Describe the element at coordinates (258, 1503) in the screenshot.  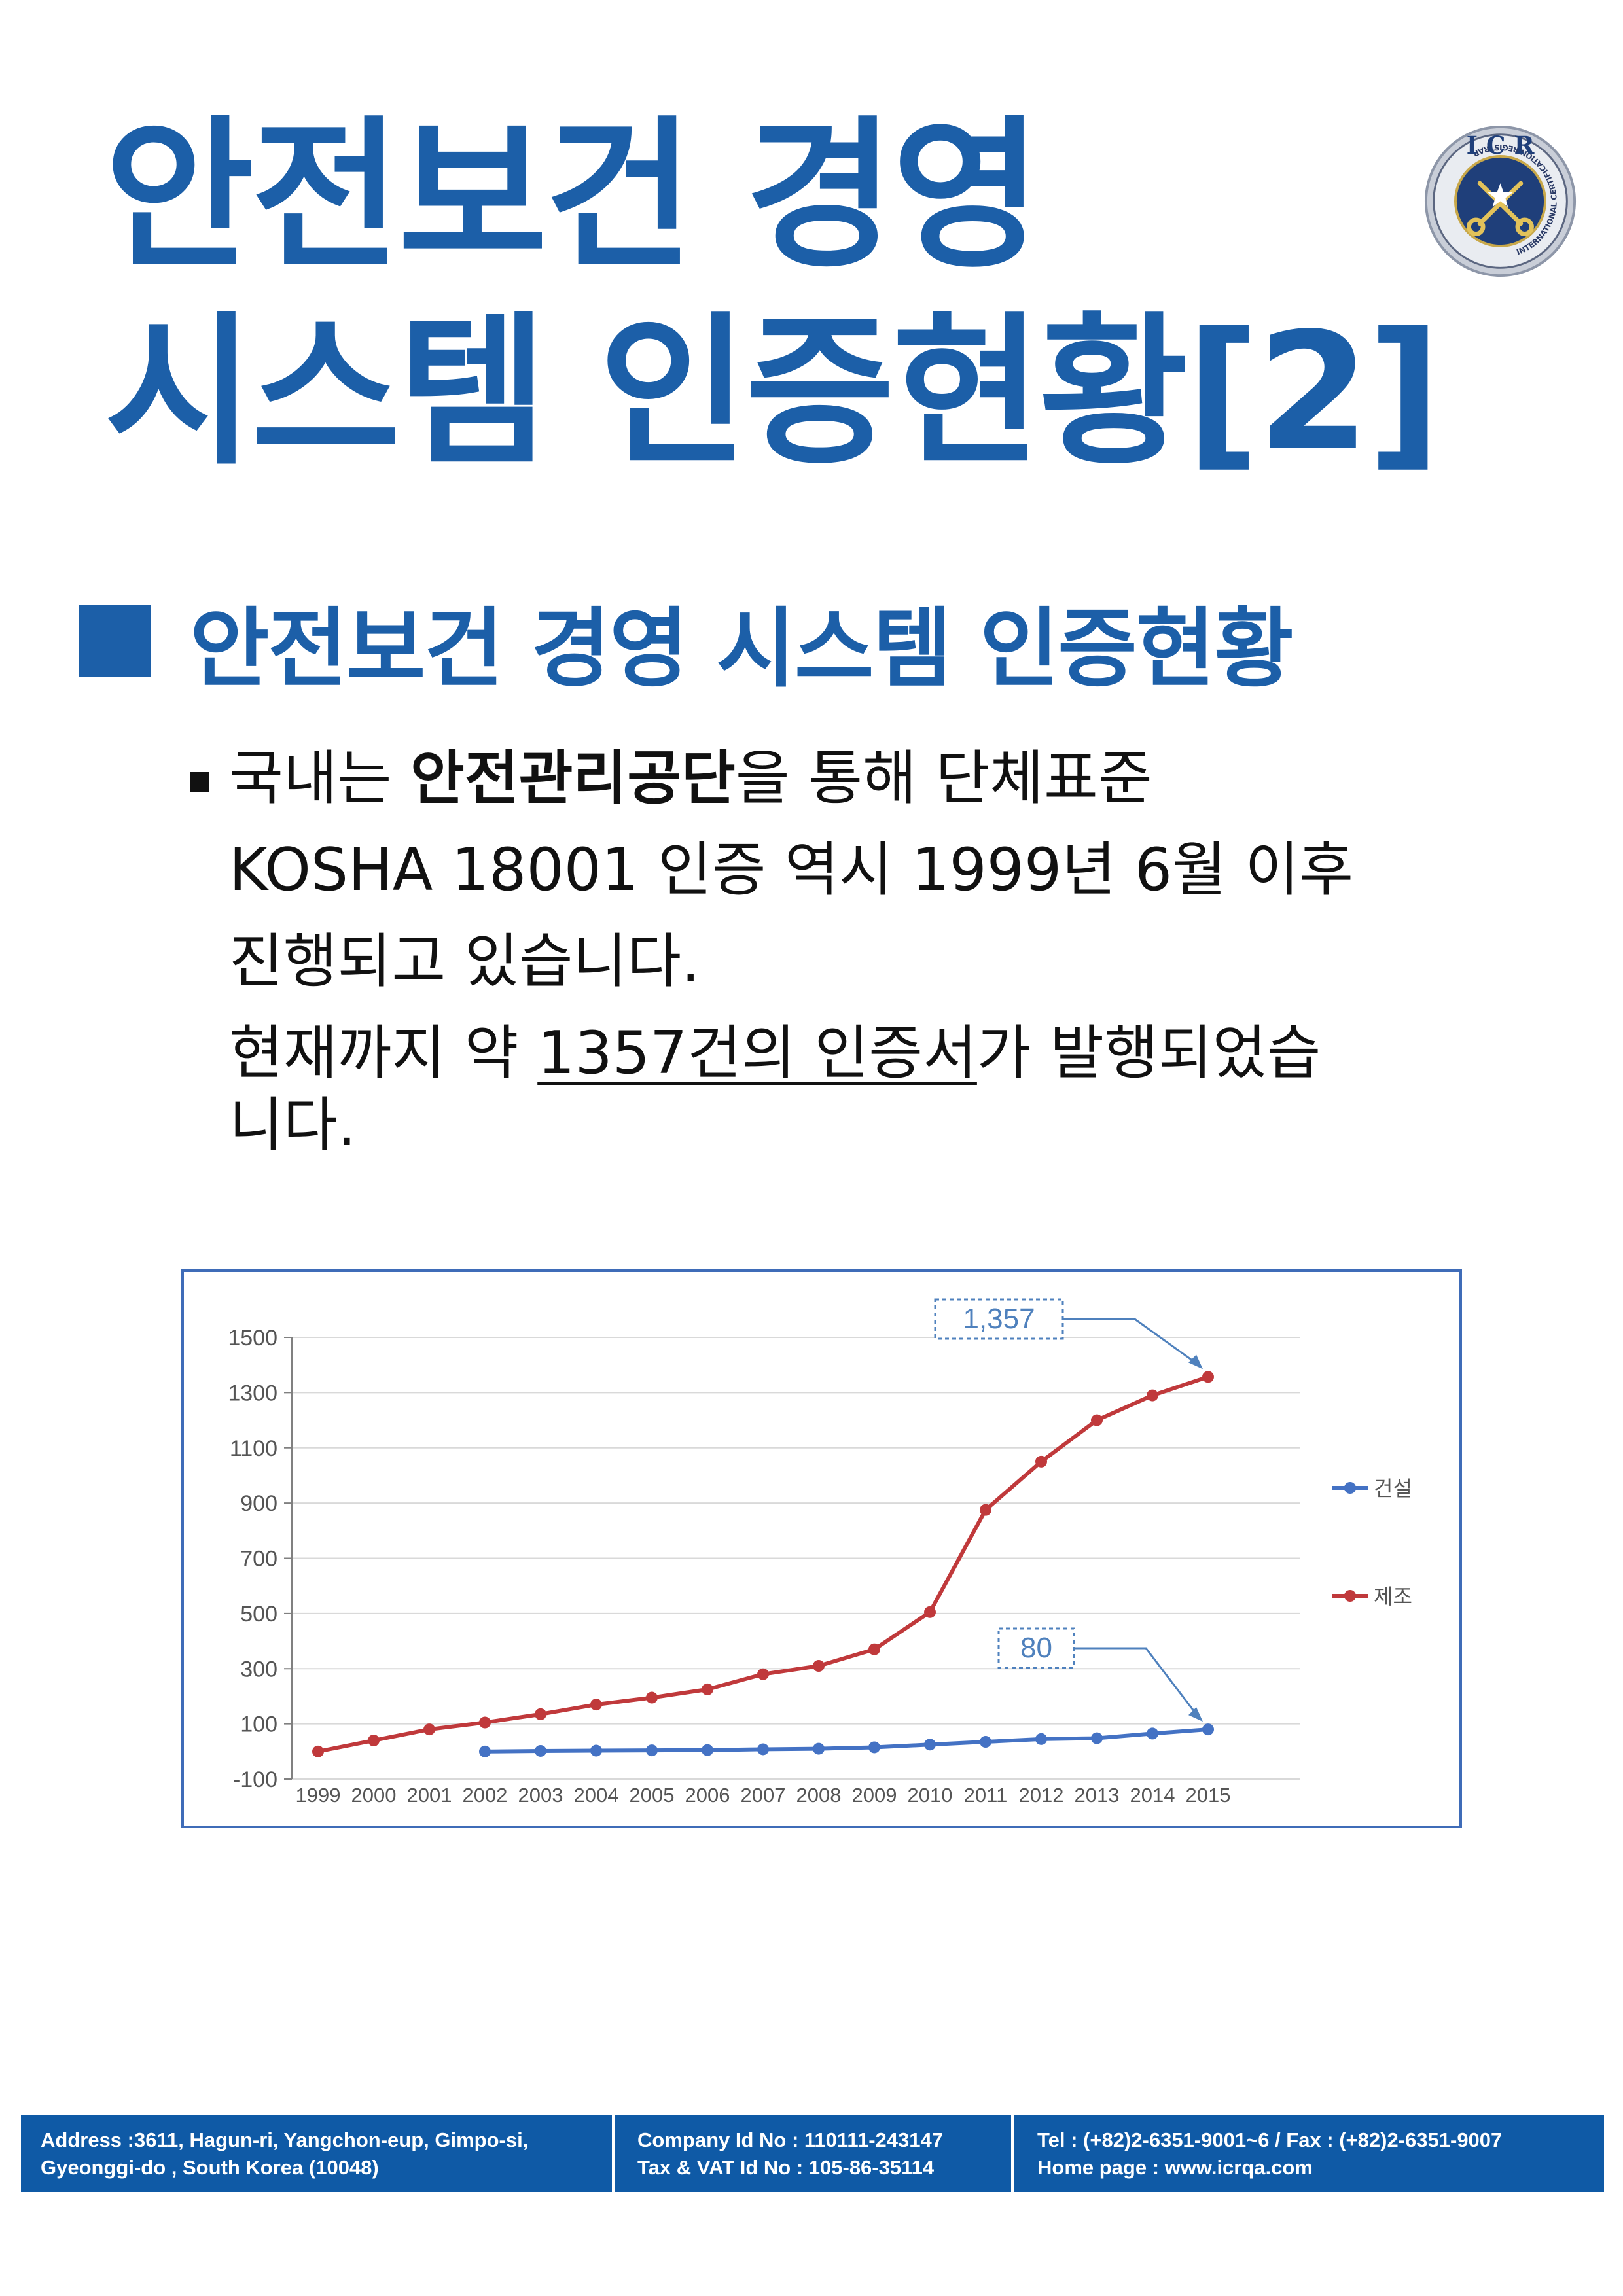
I see `y-tick-label: 900` at that location.